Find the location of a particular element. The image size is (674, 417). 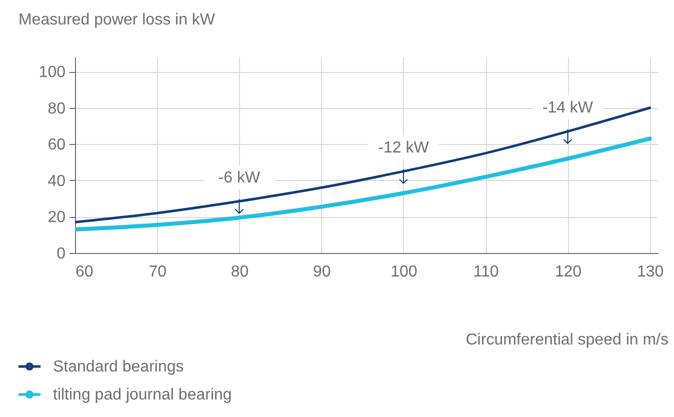

y-tick-label: 40 is located at coordinates (57, 181).